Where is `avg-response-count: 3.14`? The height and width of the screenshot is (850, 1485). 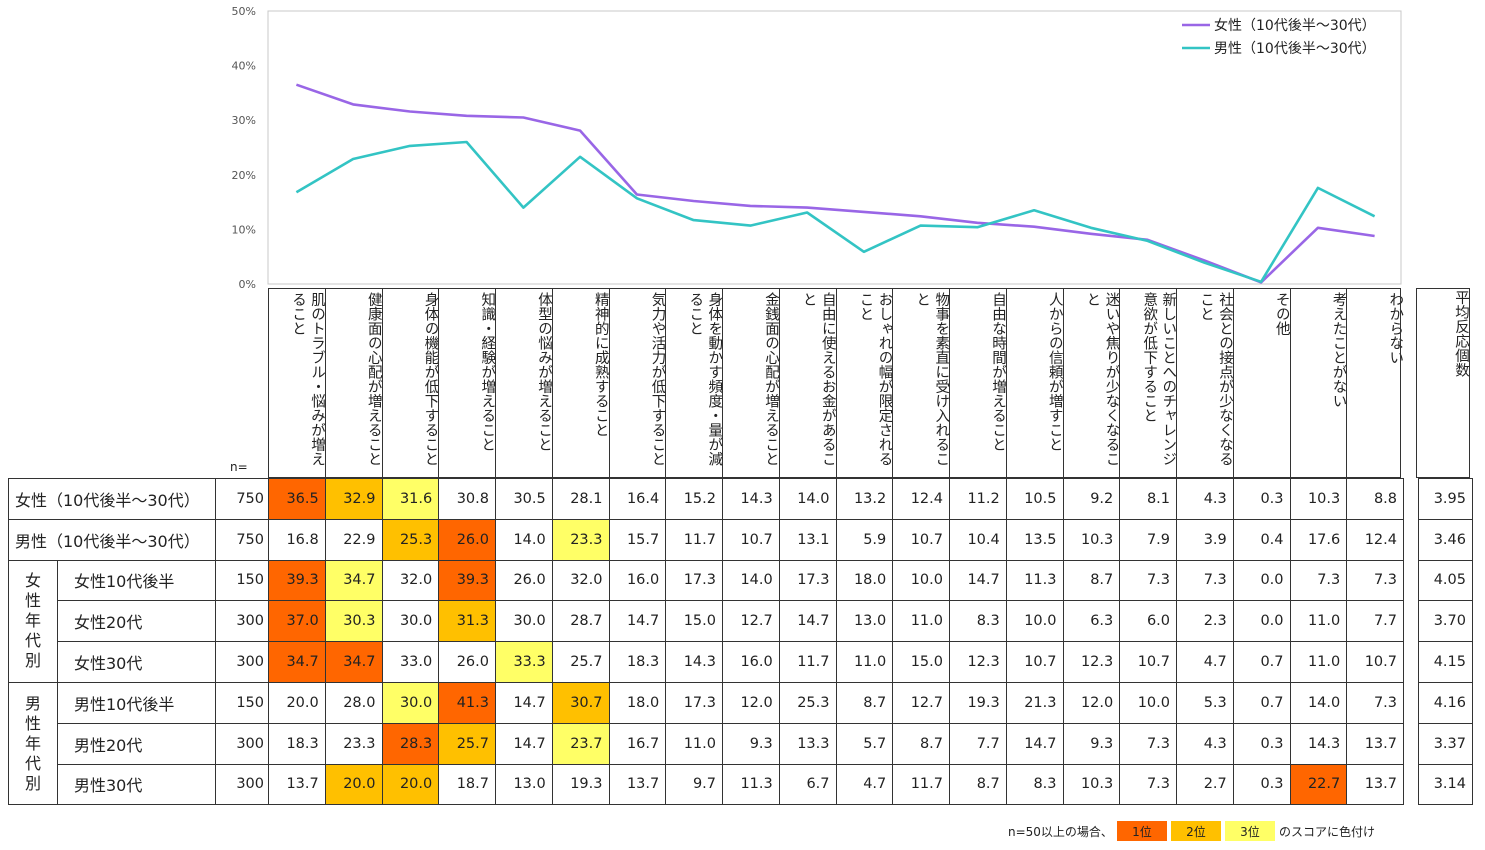 avg-response-count: 3.14 is located at coordinates (1445, 784).